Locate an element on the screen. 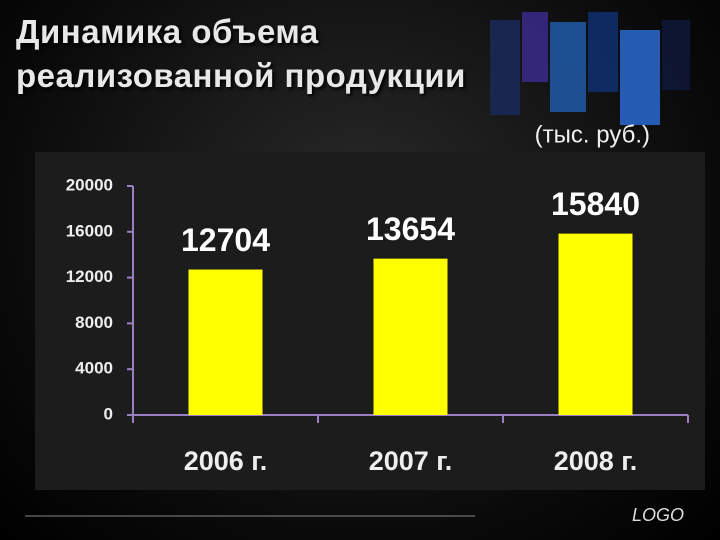 The height and width of the screenshot is (540, 720). y-tick-label: 4000 is located at coordinates (94, 368).